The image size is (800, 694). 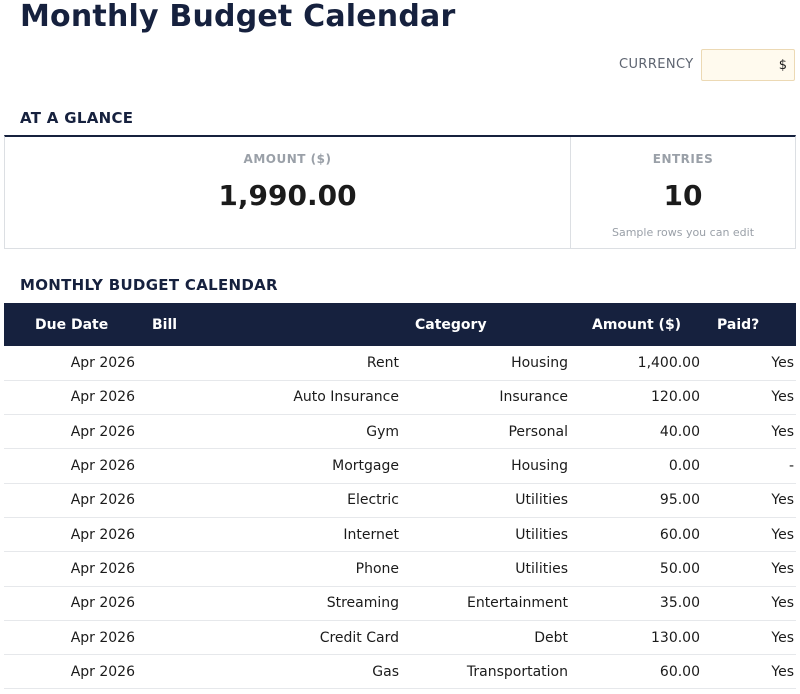 I want to click on table-row: Apr 2026 Rent Housing 1,400.00 Yes, so click(x=400, y=363).